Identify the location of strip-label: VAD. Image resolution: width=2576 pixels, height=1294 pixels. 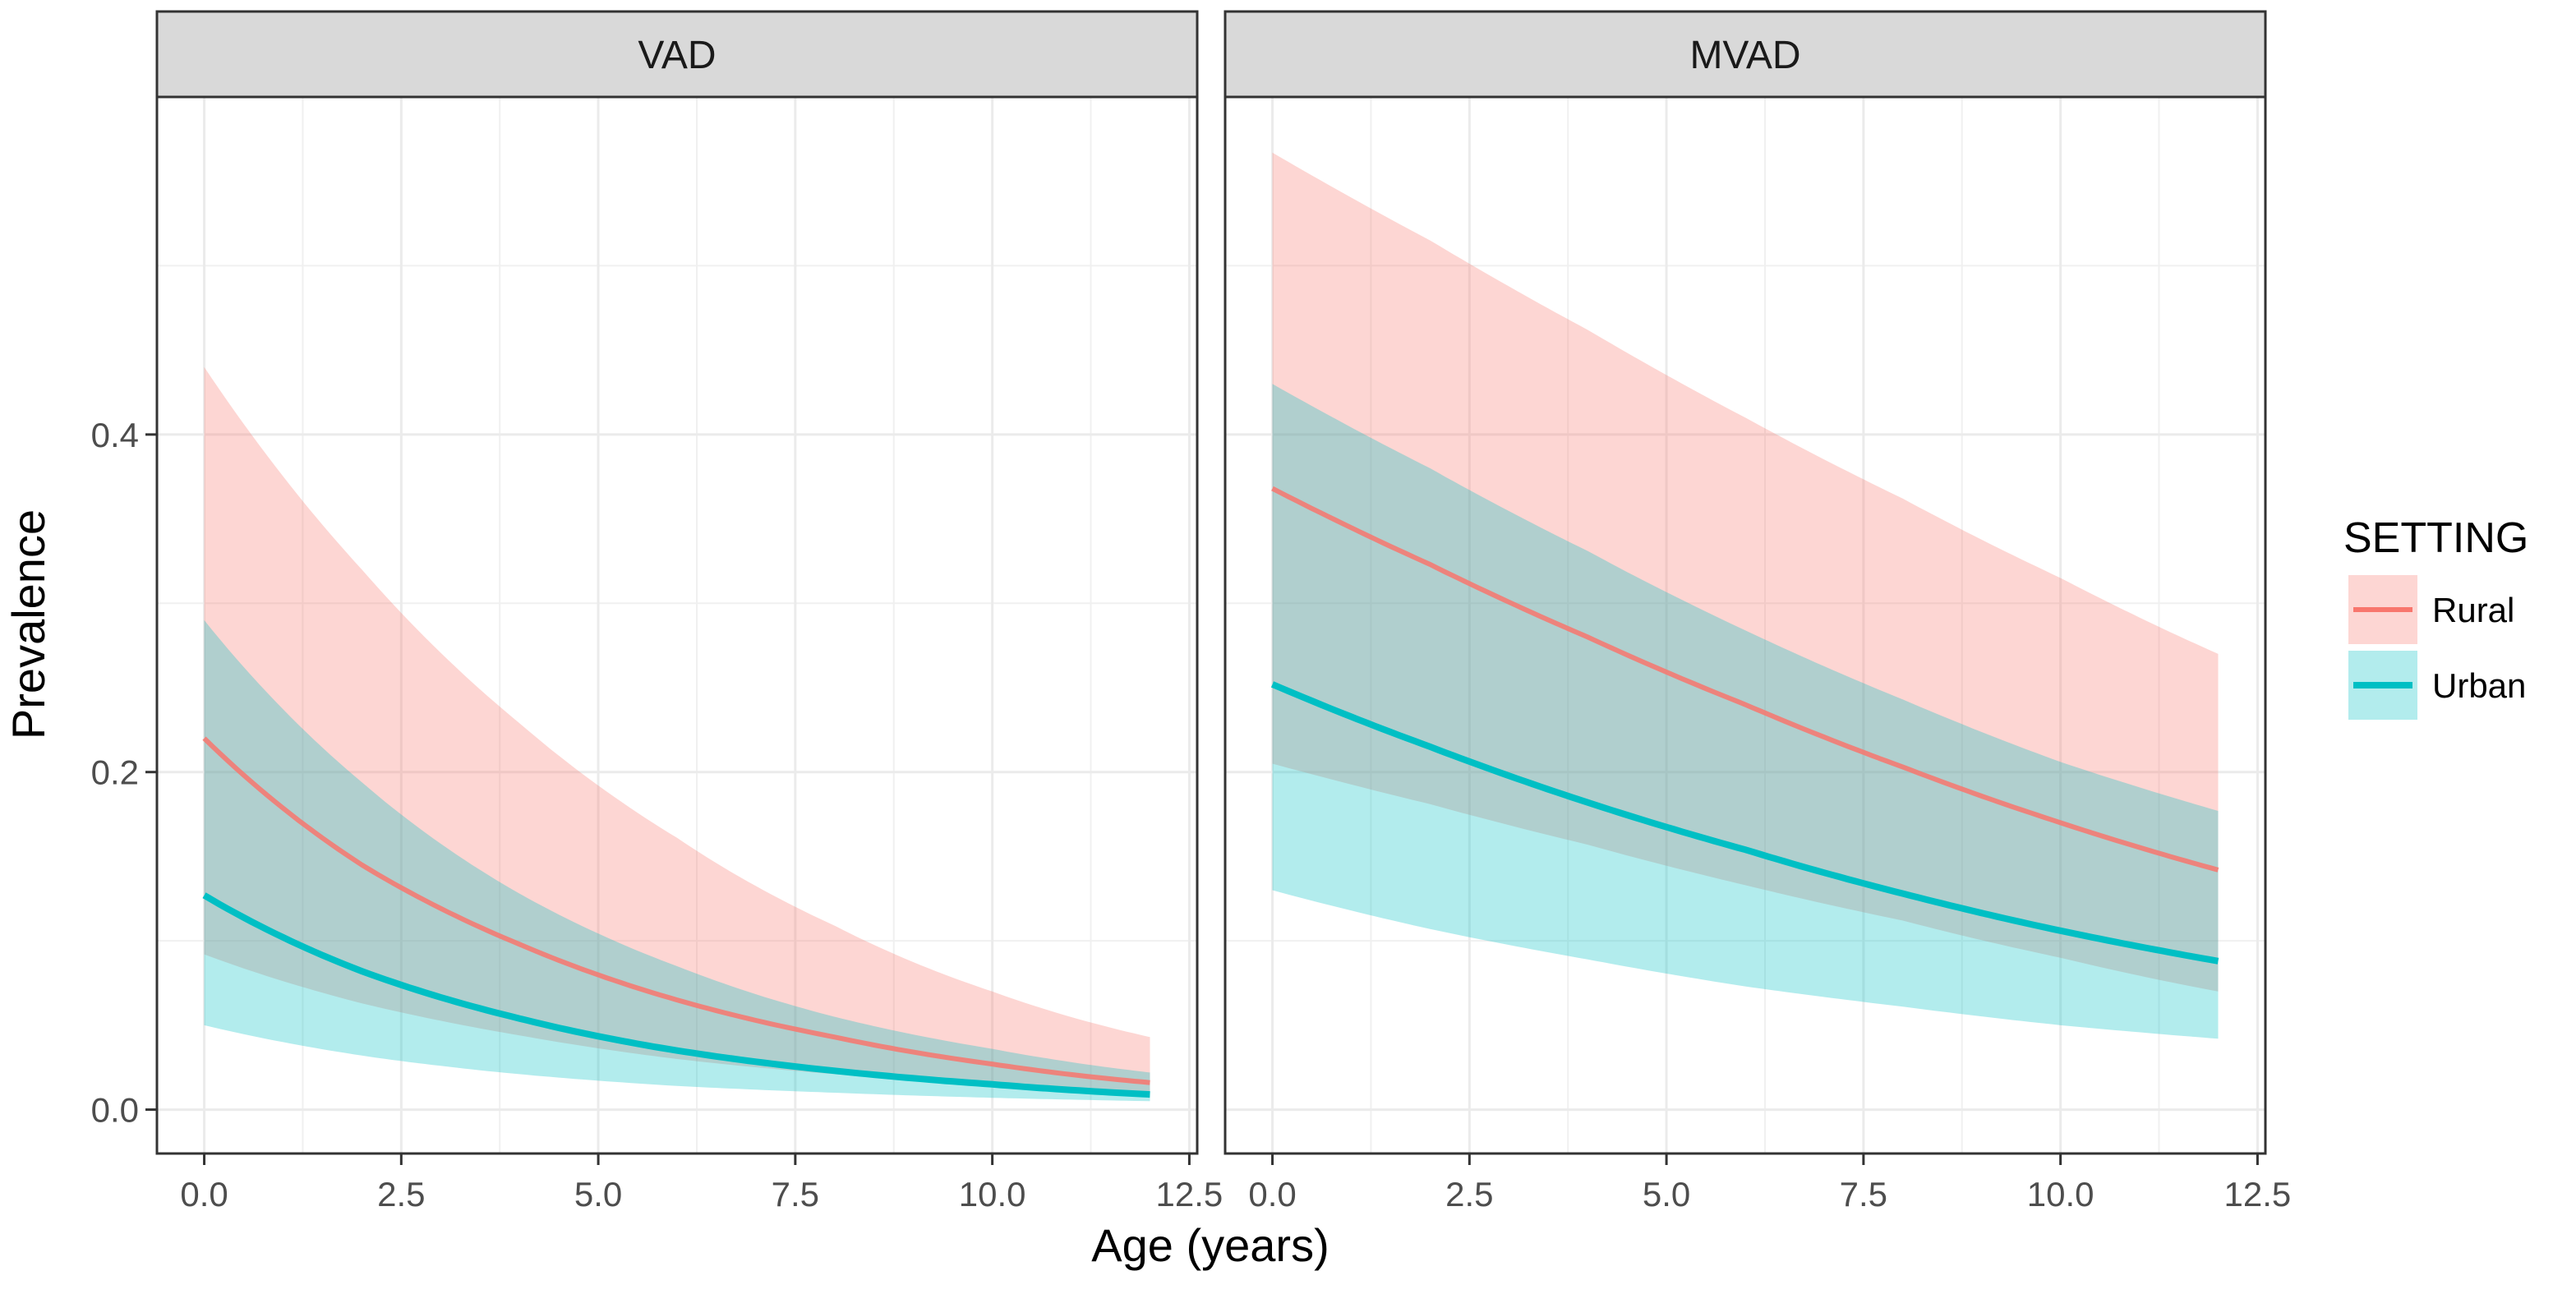
(677, 55).